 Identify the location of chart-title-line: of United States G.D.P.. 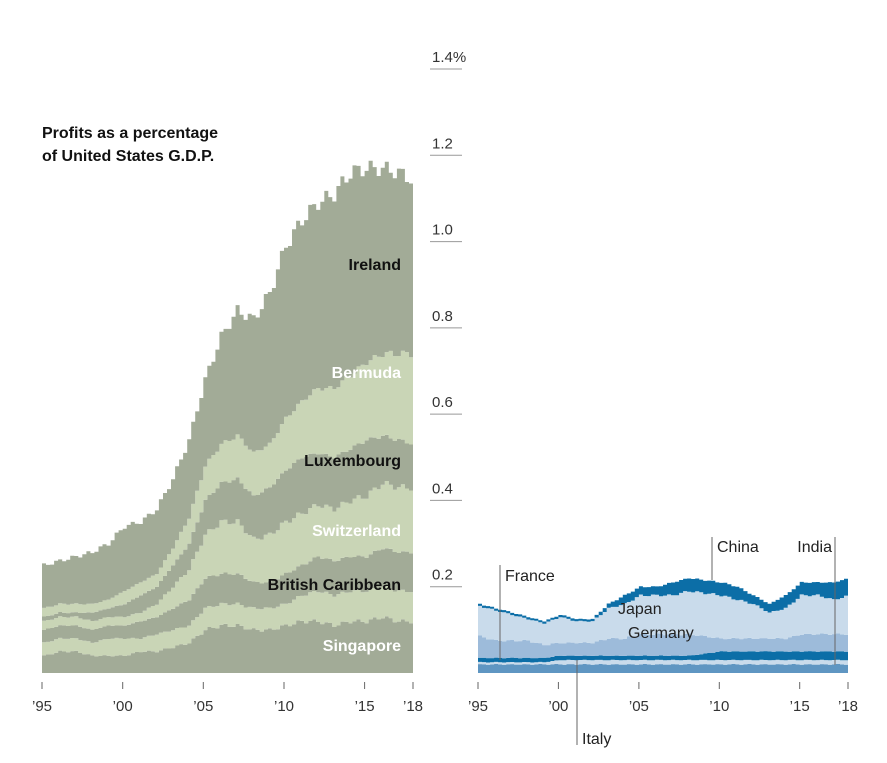
(128, 156).